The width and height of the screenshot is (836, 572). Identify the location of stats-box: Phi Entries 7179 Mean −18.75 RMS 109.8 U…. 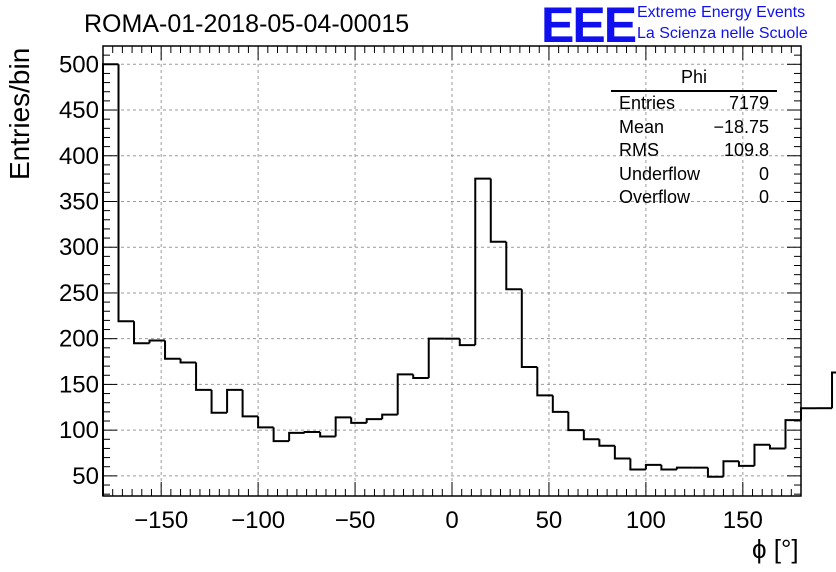
(694, 138).